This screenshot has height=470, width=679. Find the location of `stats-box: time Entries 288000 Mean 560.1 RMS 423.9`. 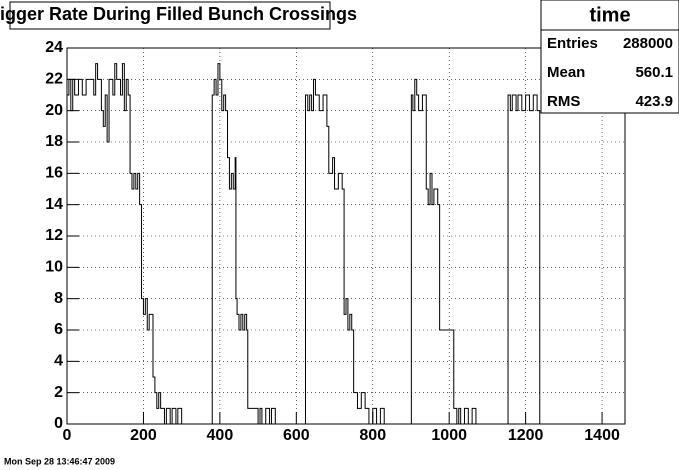

stats-box: time Entries 288000 Mean 560.1 RMS 423.9 is located at coordinates (609, 57).